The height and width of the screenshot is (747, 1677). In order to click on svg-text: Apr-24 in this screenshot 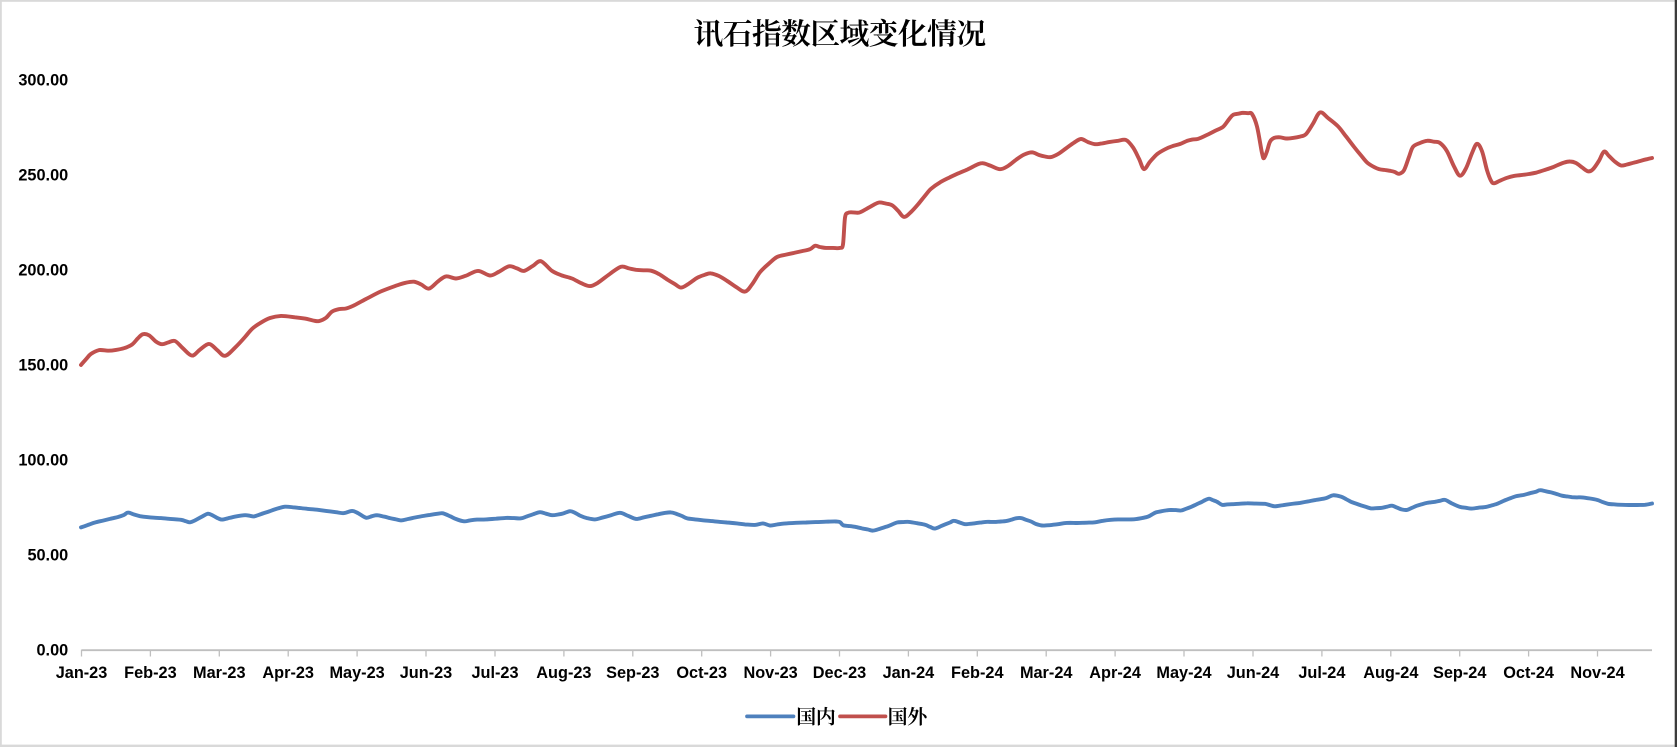, I will do `click(1115, 673)`.